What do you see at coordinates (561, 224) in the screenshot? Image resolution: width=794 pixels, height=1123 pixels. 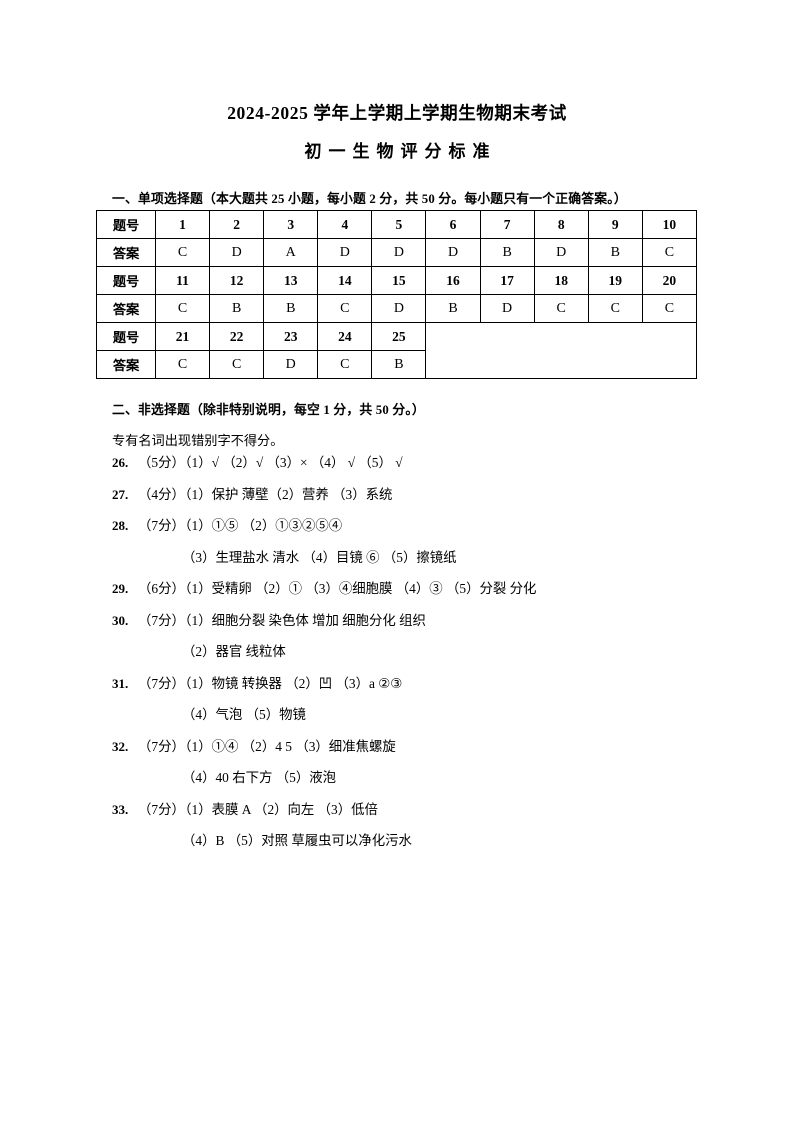 I see `question-number-cell: 8` at bounding box center [561, 224].